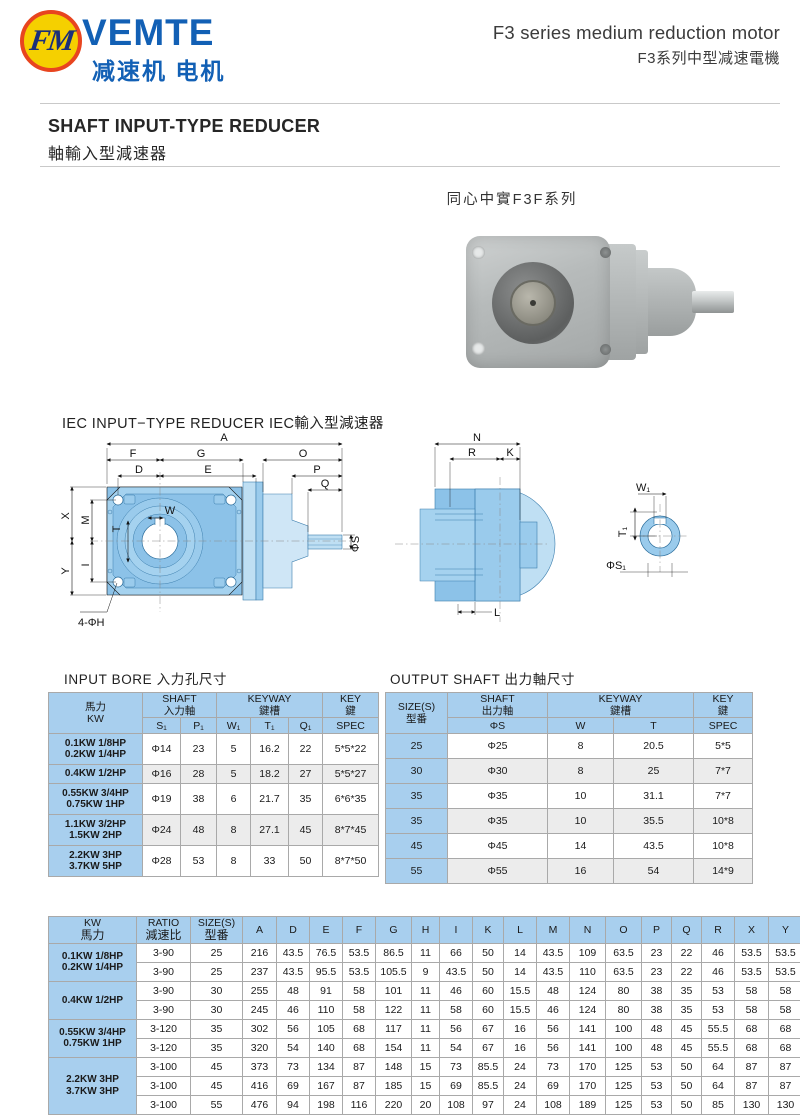 Image resolution: width=800 pixels, height=1115 pixels. What do you see at coordinates (326, 1028) in the screenshot?
I see `row-dim-E: 105` at bounding box center [326, 1028].